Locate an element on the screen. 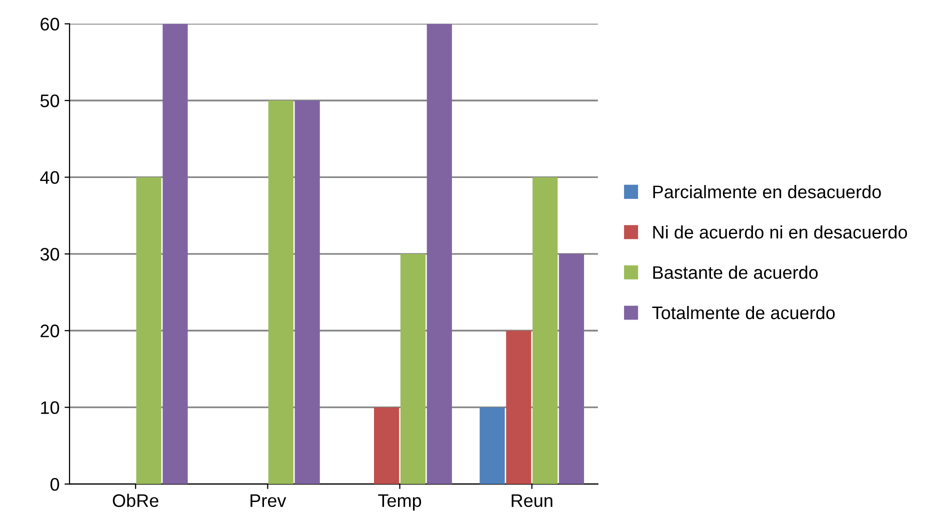 The height and width of the screenshot is (529, 927). y-tick-label: 50 is located at coordinates (50, 101).